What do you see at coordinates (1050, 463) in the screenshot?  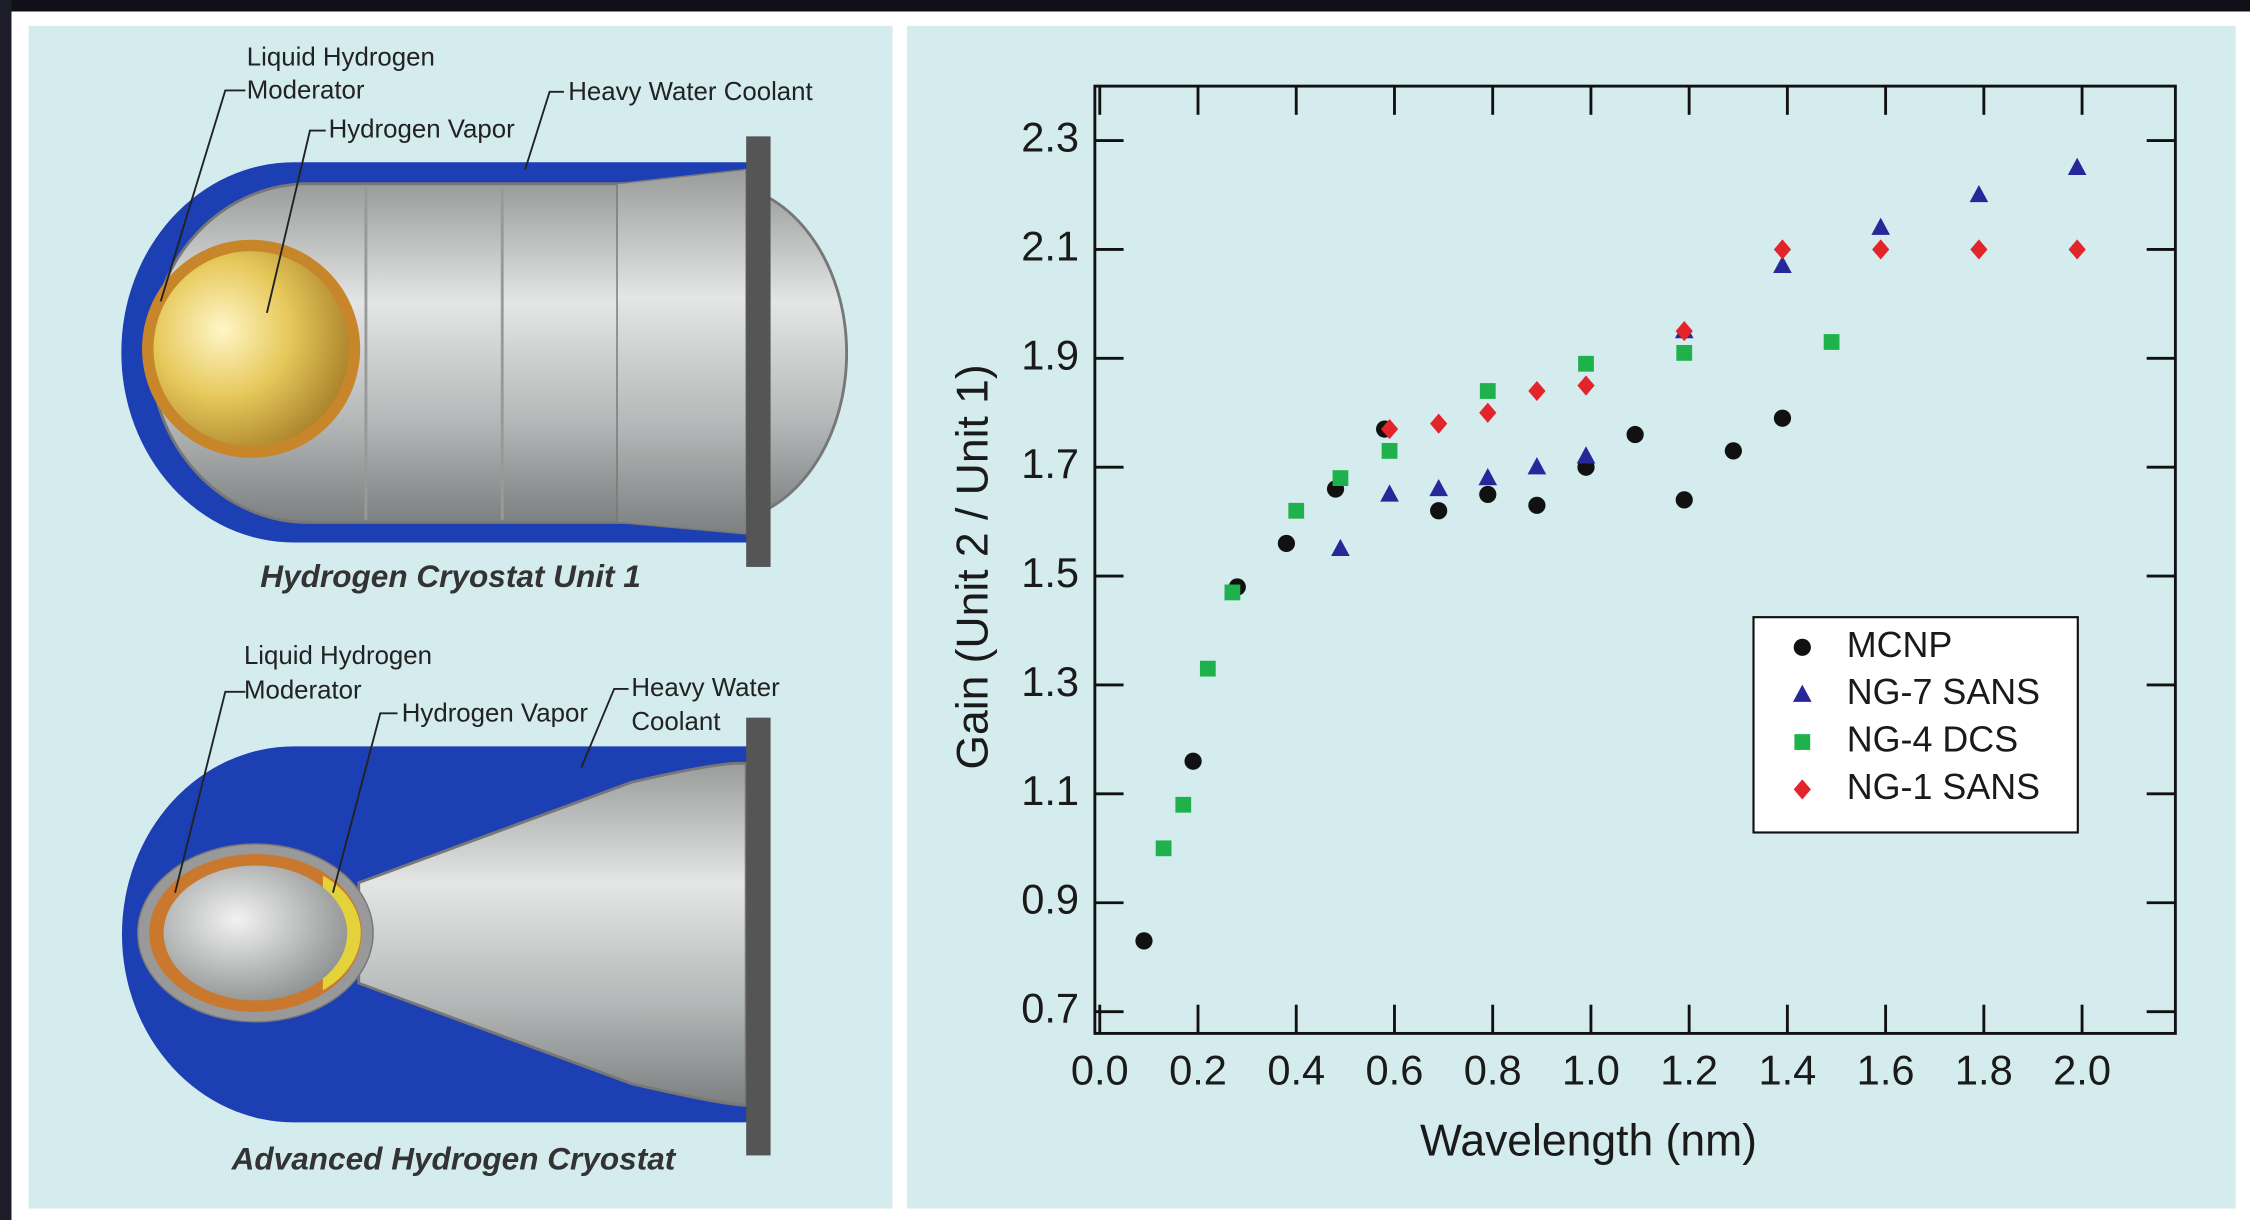 I see `y-tick-label: 1.7` at bounding box center [1050, 463].